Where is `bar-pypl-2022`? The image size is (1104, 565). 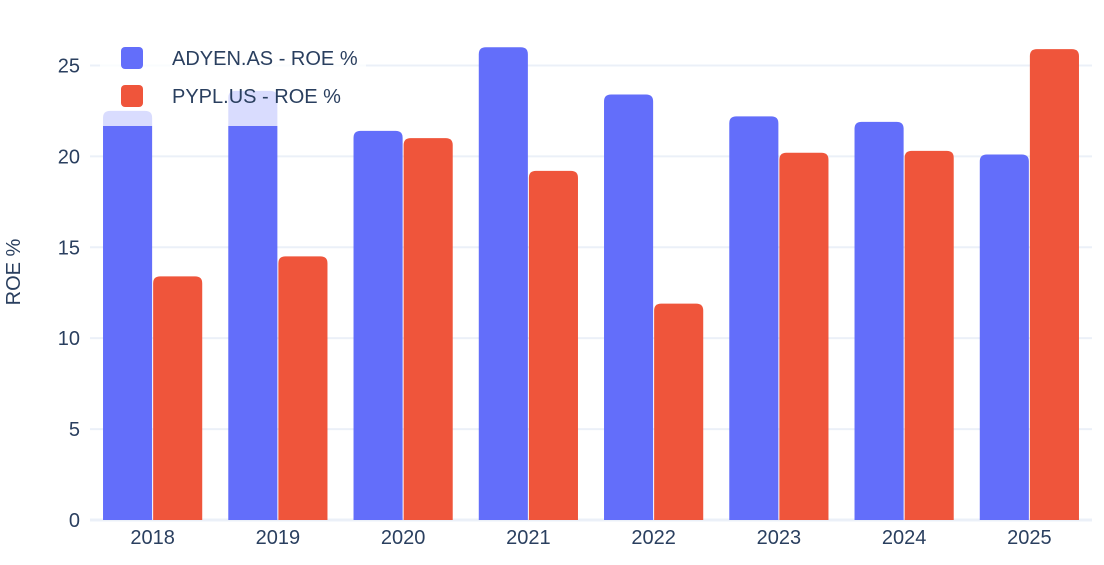
bar-pypl-2022 is located at coordinates (679, 411).